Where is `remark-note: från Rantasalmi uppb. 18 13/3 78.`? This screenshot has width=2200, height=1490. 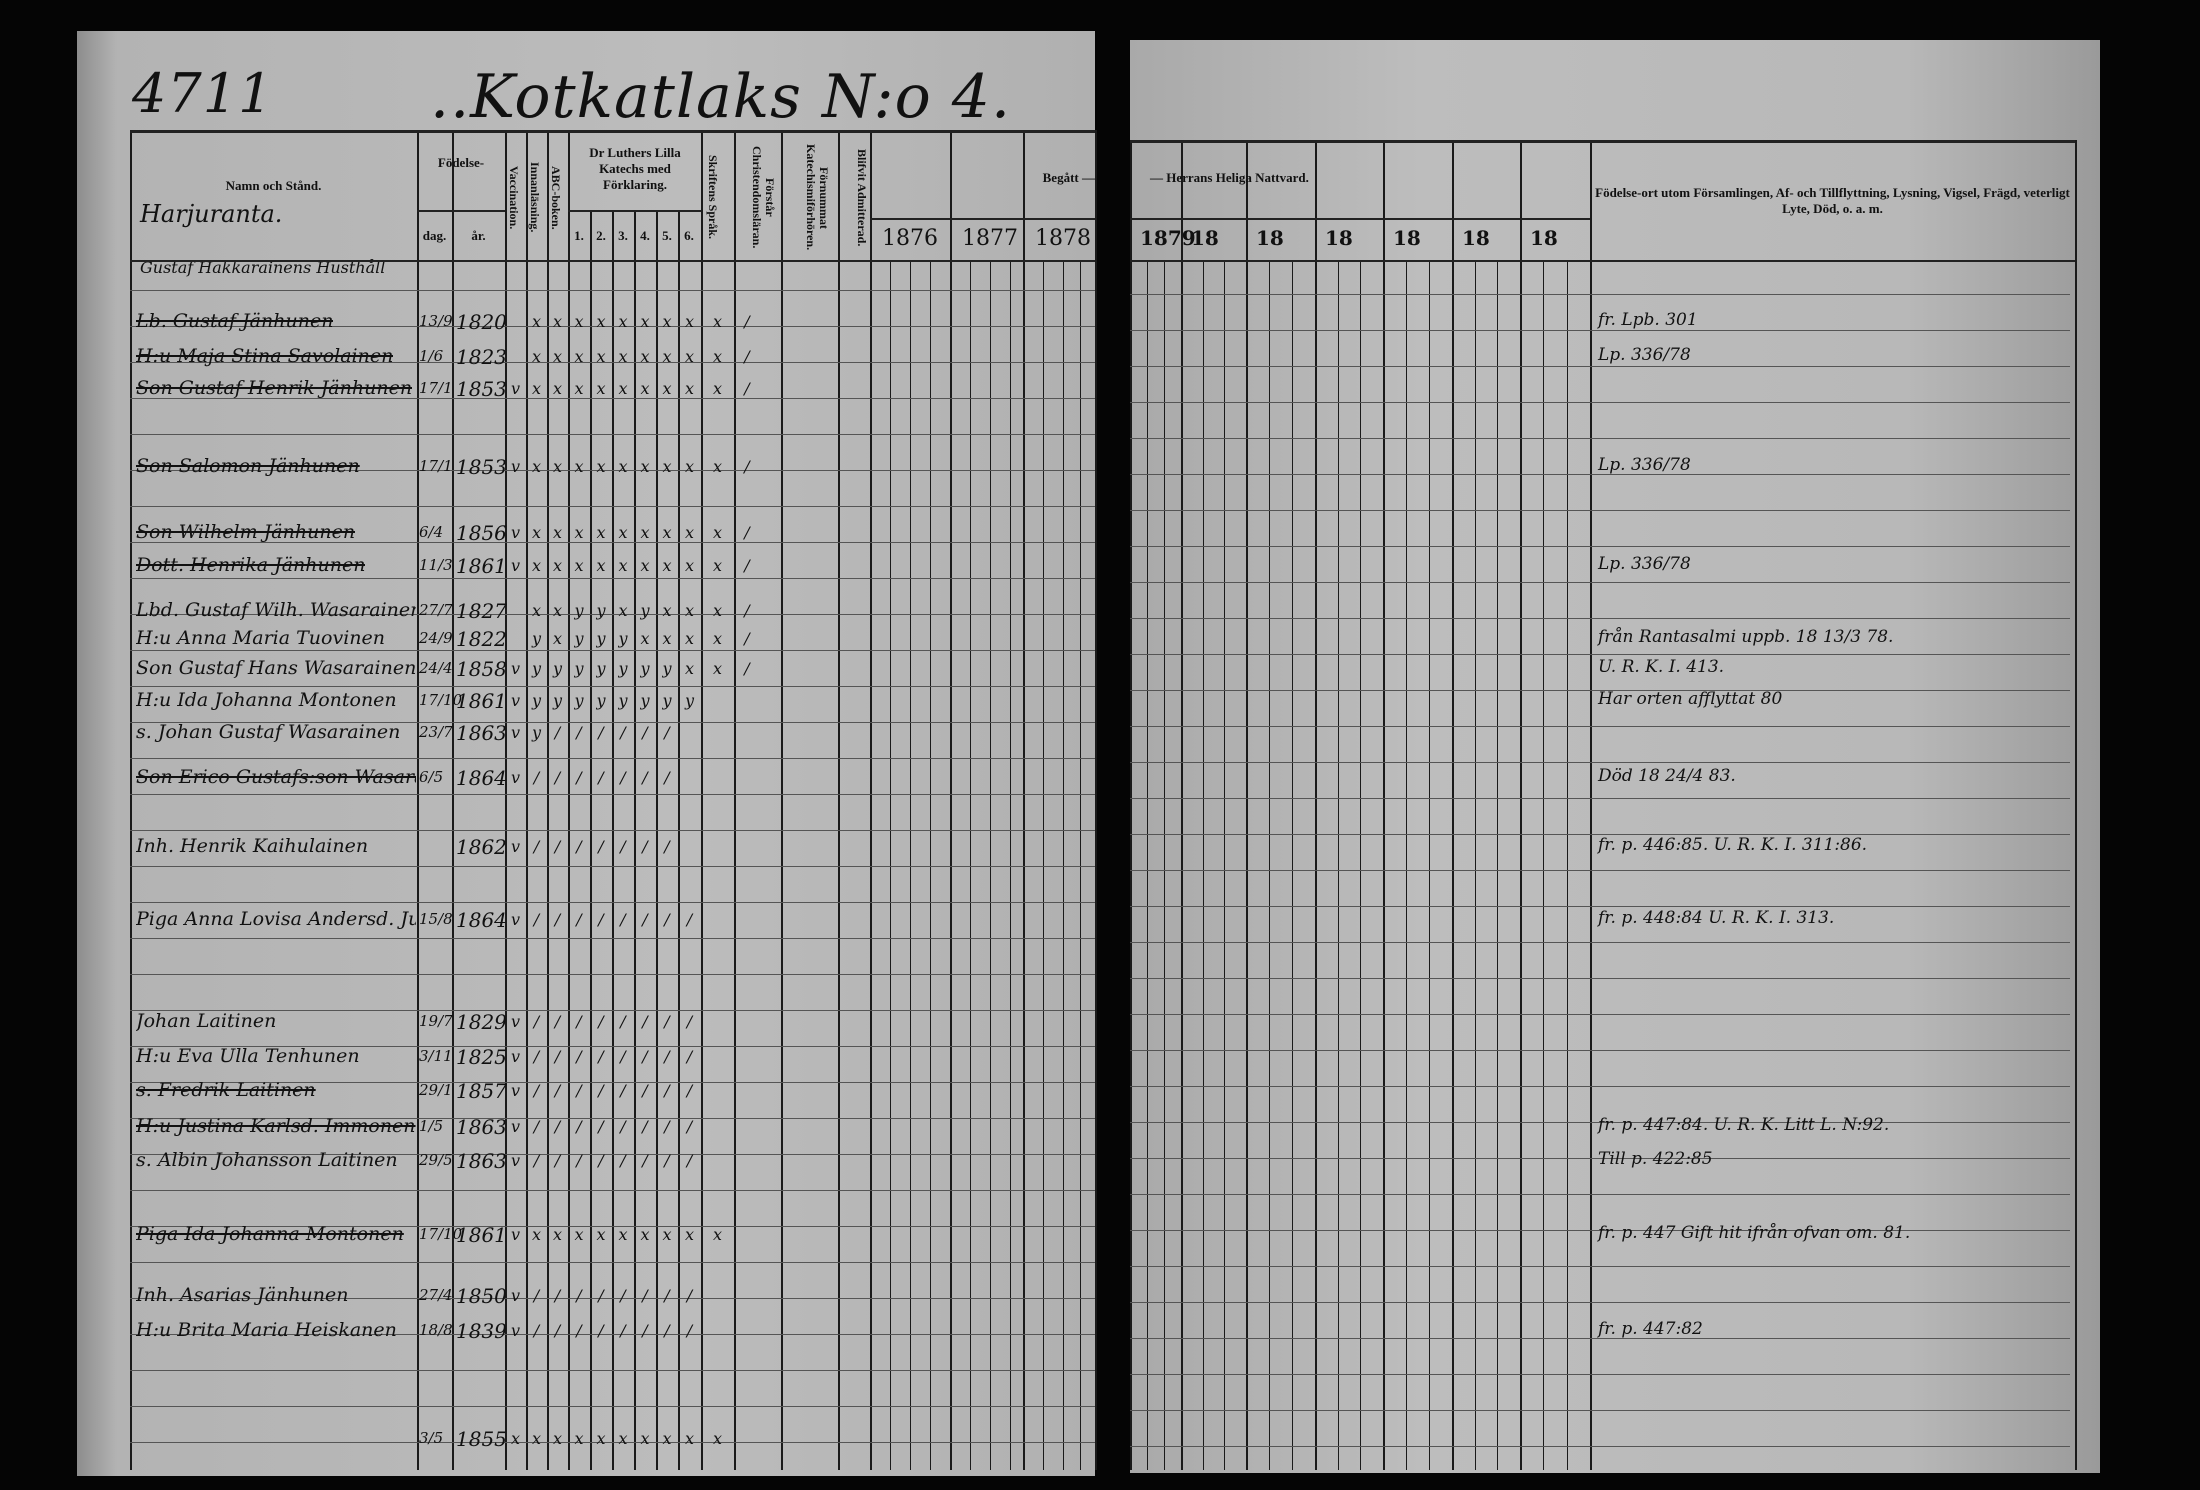
remark-note: från Rantasalmi uppb. 18 13/3 78. is located at coordinates (1746, 637).